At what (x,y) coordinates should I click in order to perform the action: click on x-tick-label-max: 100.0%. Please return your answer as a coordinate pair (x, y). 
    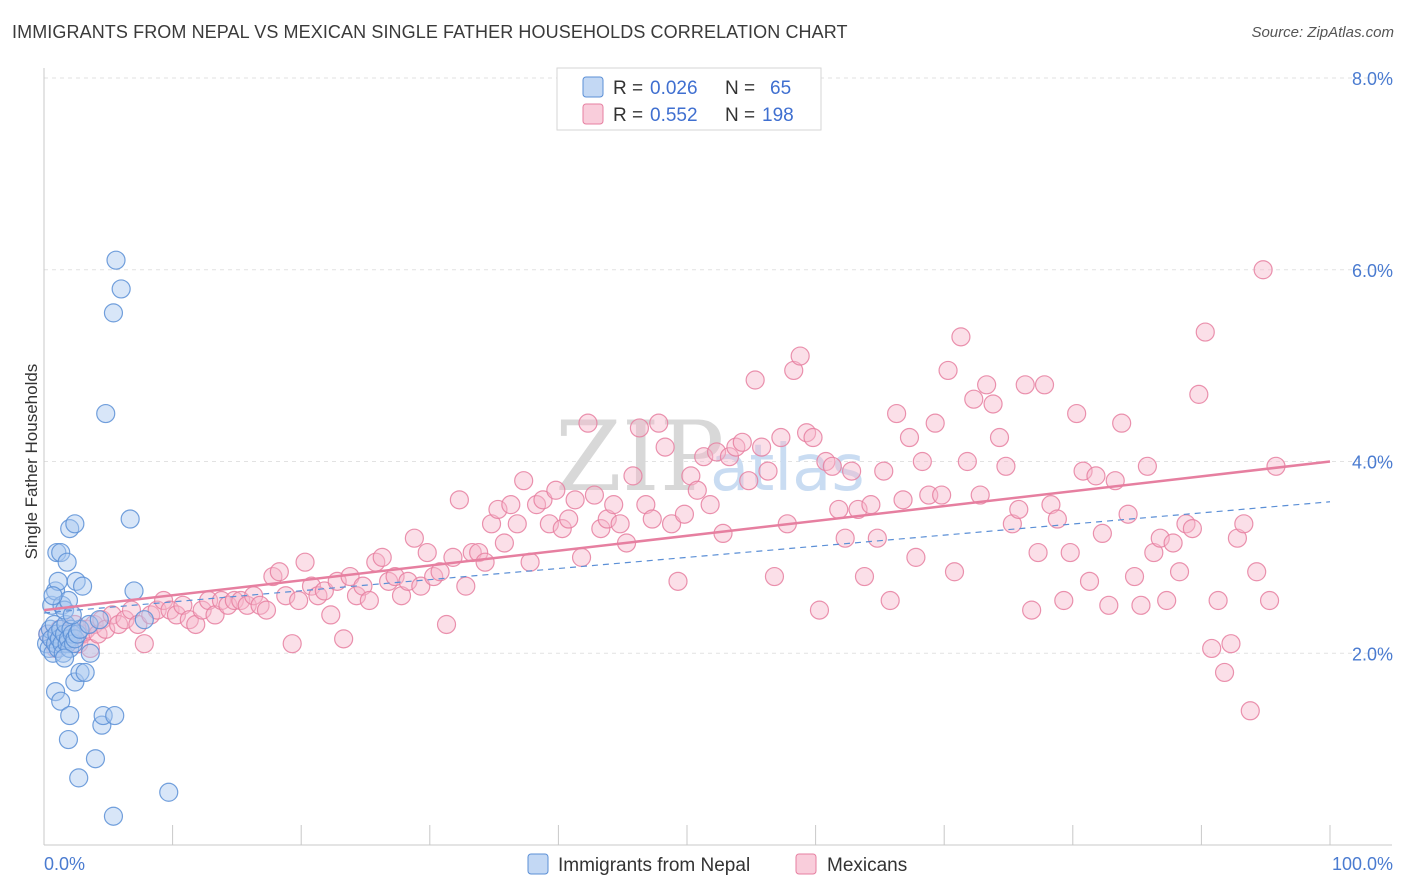
    Looking at the image, I should click on (1362, 864).